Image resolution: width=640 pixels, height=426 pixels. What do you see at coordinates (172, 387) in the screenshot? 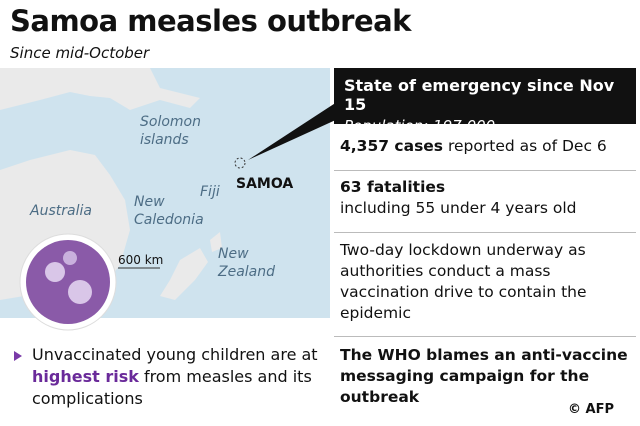
I see `note-text: from measles and its complications` at bounding box center [172, 387].